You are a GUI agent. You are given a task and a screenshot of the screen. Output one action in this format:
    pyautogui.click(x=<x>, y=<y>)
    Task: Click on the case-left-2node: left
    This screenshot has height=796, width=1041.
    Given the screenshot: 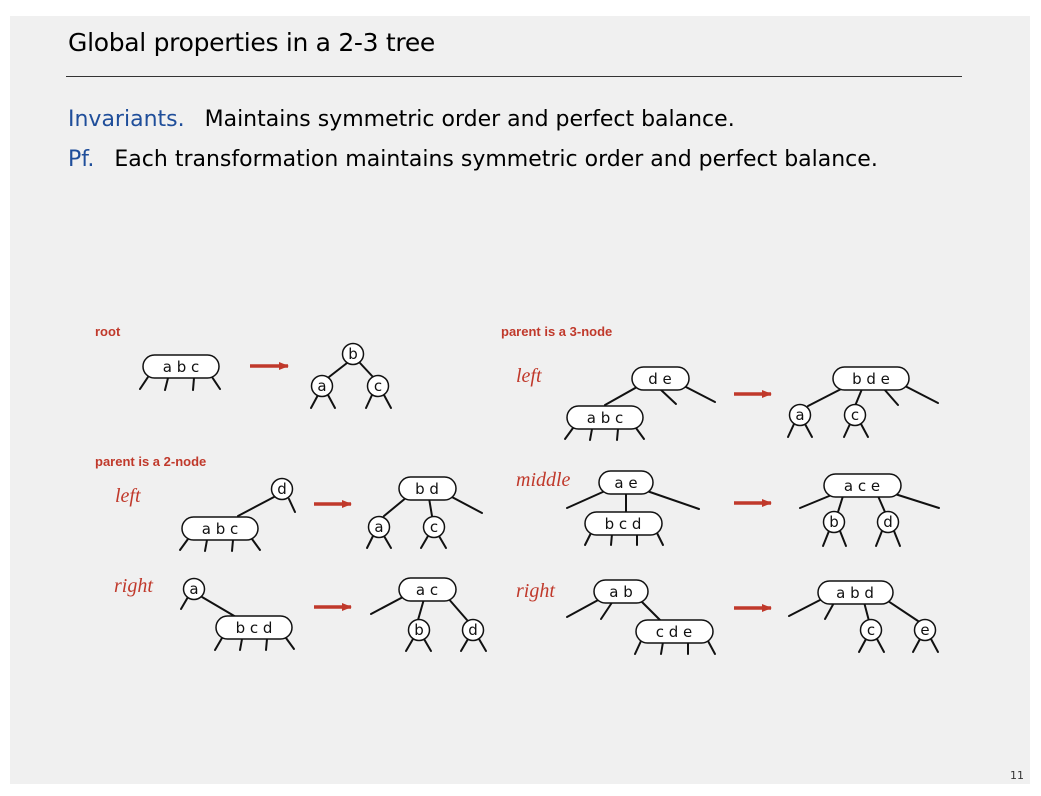 What is the action you would take?
    pyautogui.click(x=128, y=496)
    